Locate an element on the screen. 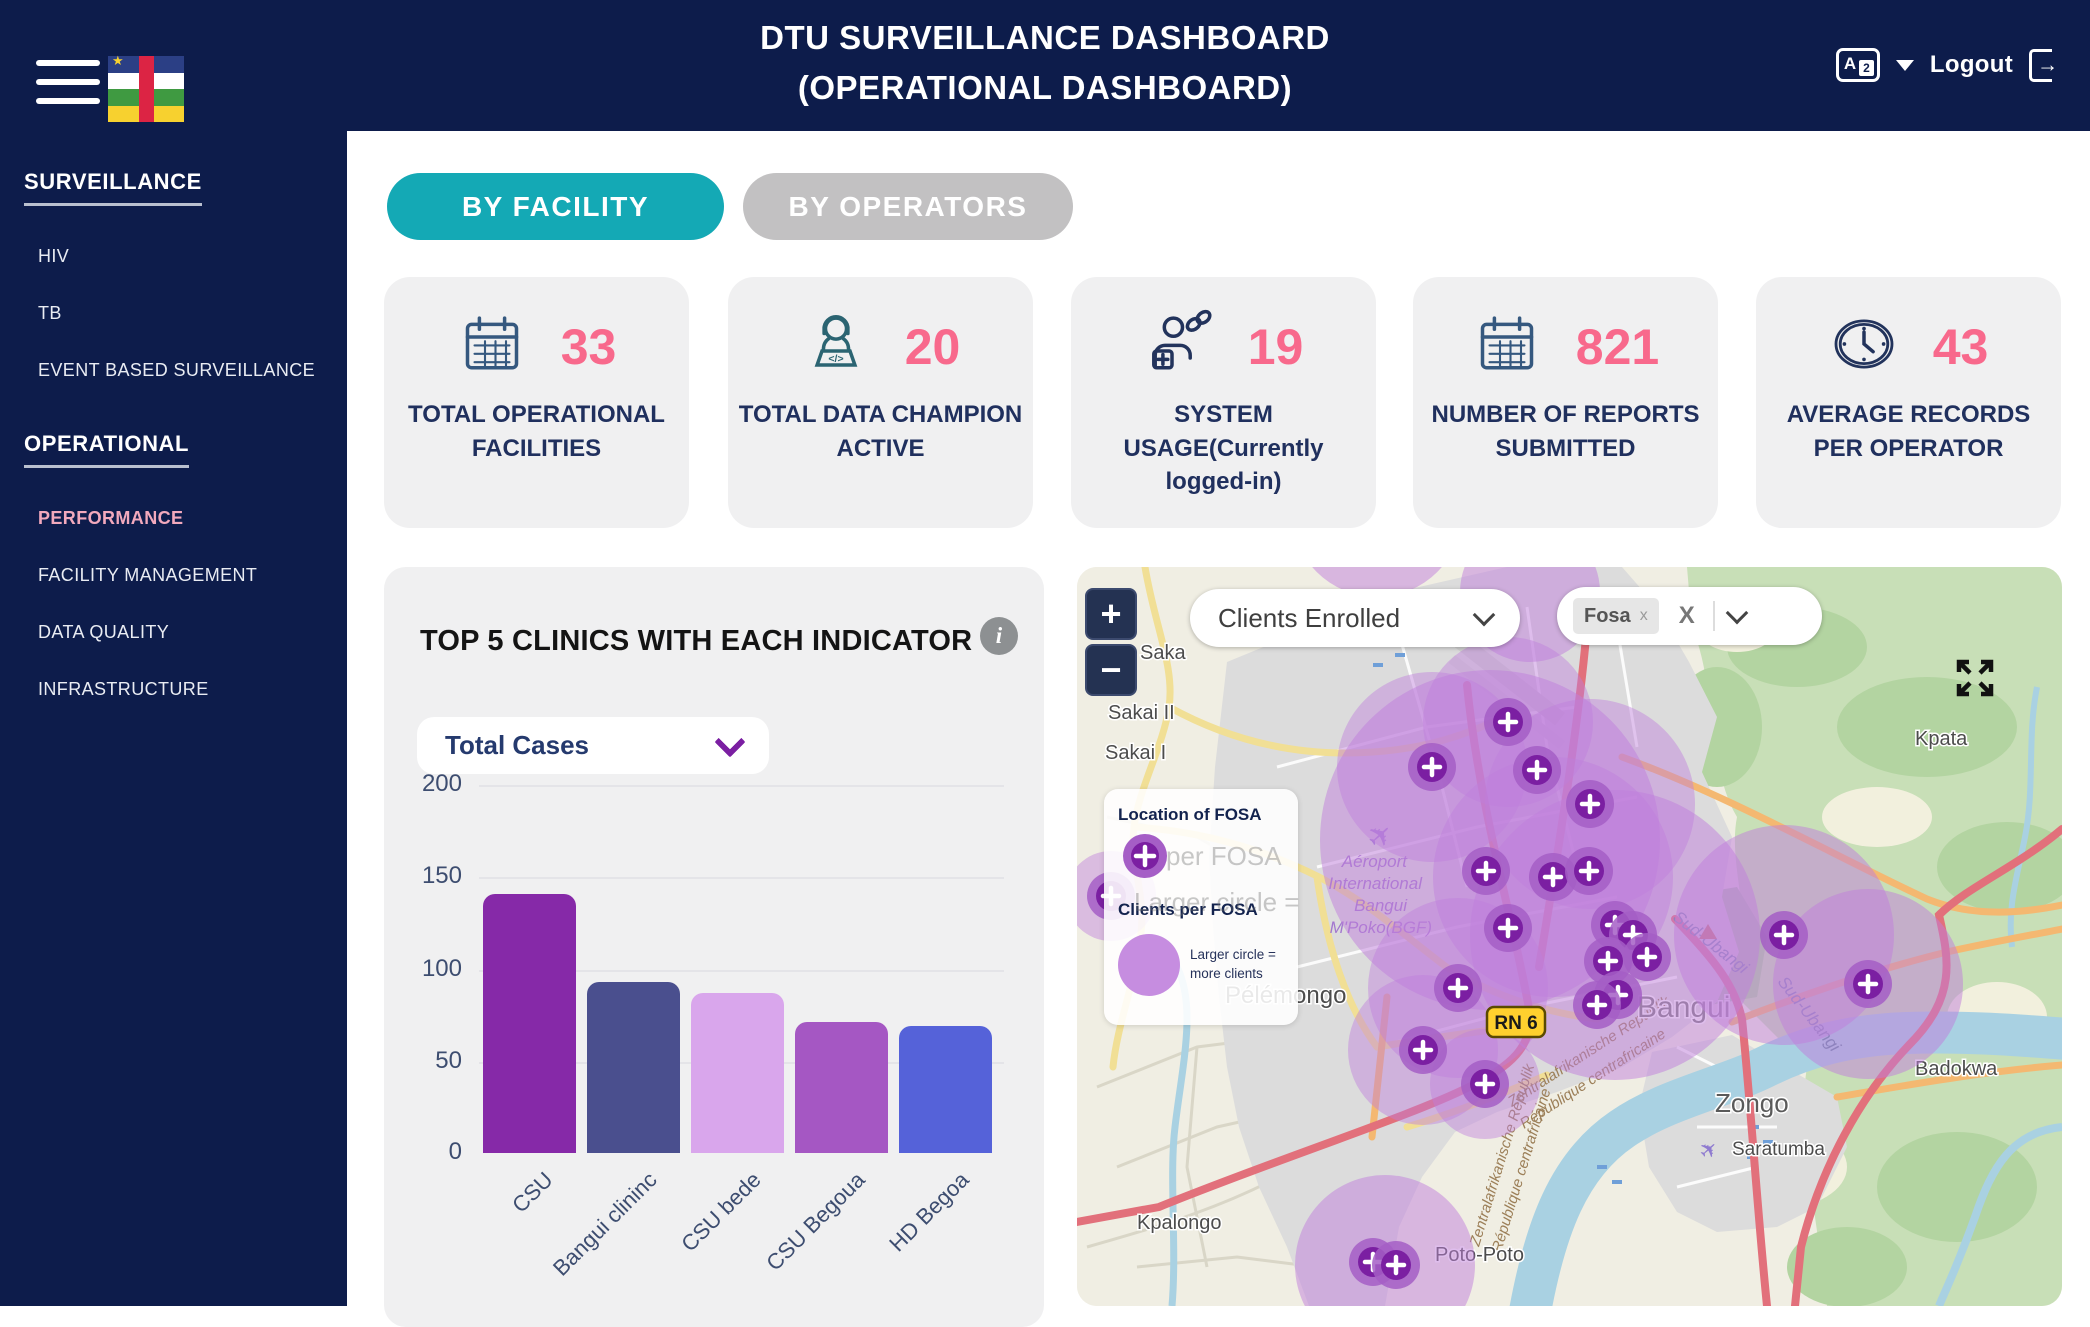 This screenshot has width=2090, height=1327. translate-sub: 2 is located at coordinates (1866, 68).